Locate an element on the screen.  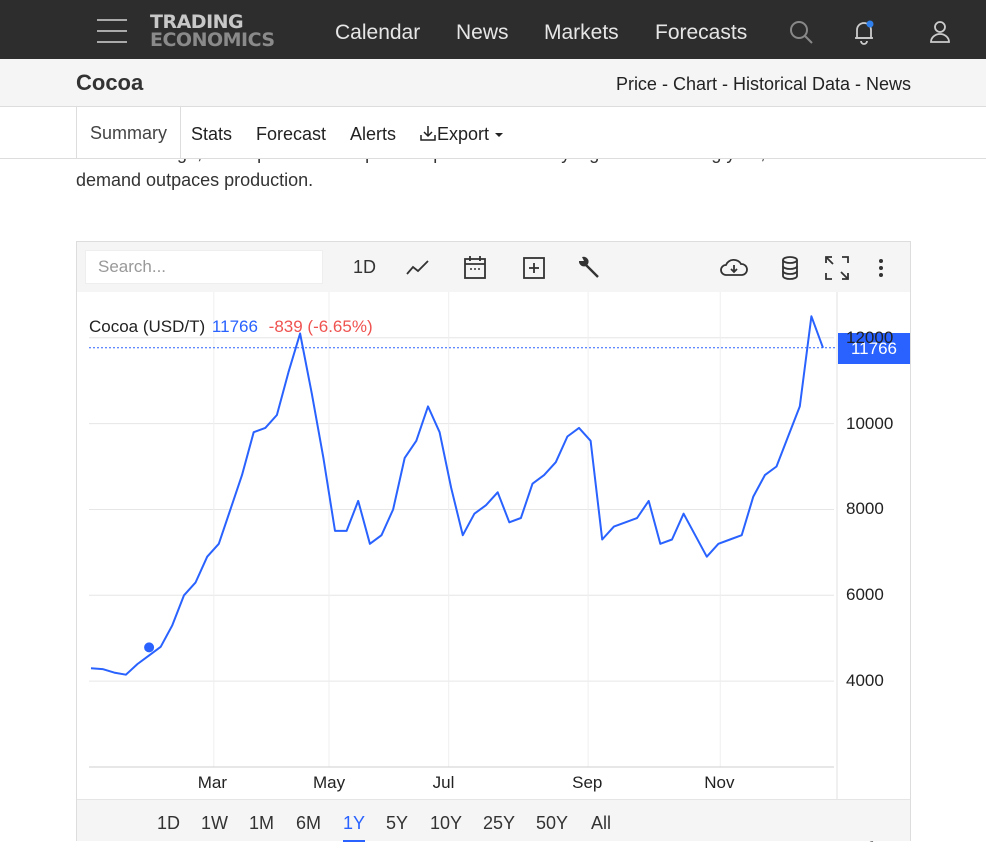
nav-calendar: Calendar is located at coordinates (378, 32).